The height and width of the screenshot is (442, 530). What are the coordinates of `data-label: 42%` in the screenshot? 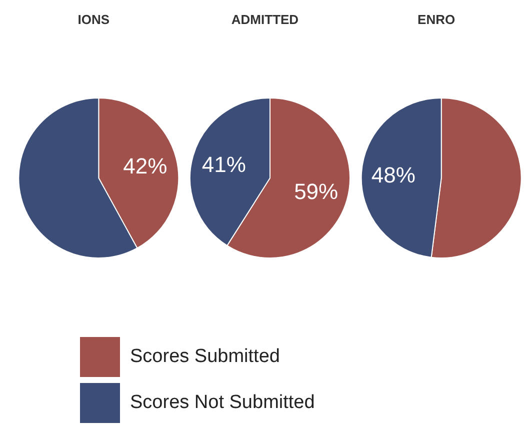 It's located at (145, 166).